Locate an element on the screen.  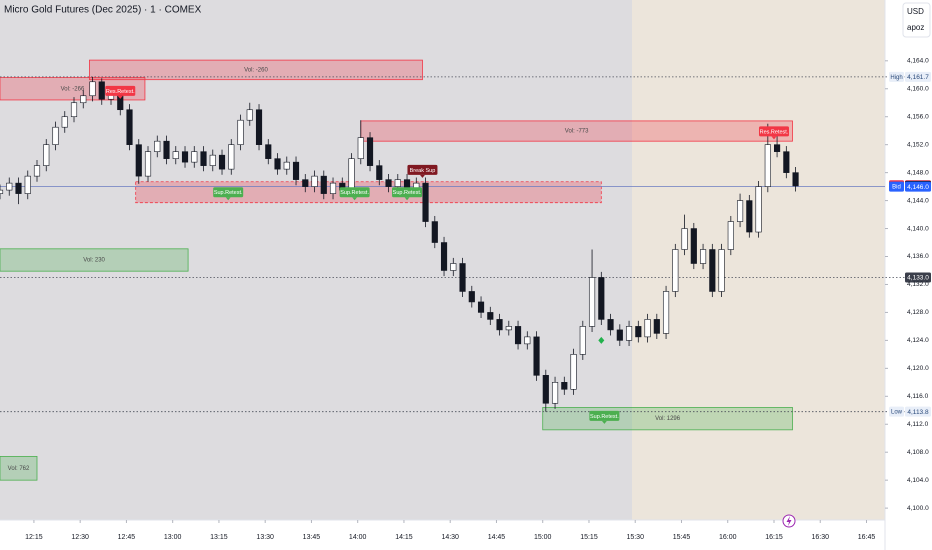
x-tick-label: 15:45 is located at coordinates (682, 537).